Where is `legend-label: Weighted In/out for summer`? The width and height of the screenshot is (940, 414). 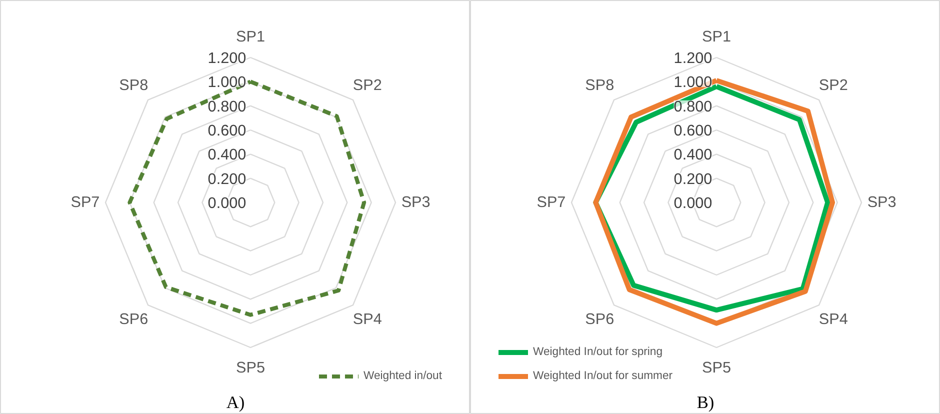
legend-label: Weighted In/out for summer is located at coordinates (603, 376).